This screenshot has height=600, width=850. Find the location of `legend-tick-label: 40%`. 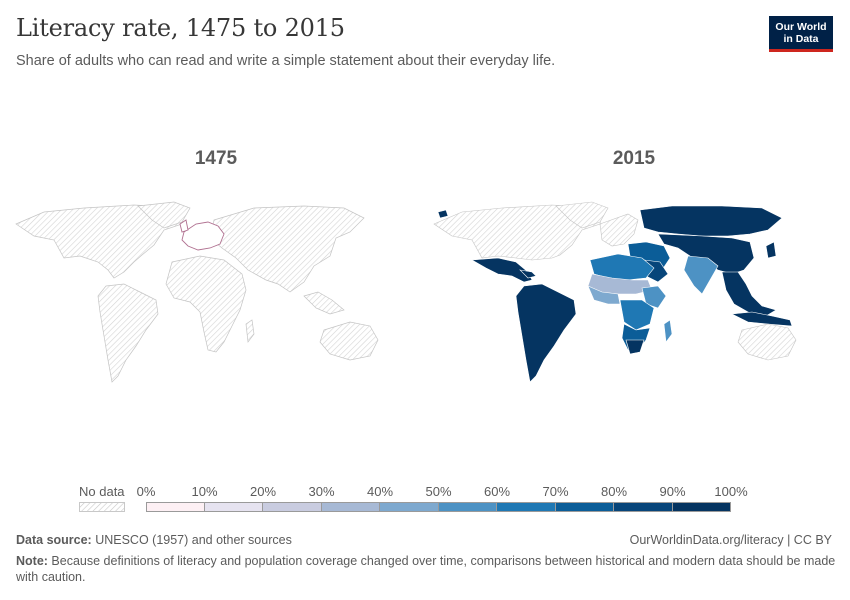

legend-tick-label: 40% is located at coordinates (380, 491).